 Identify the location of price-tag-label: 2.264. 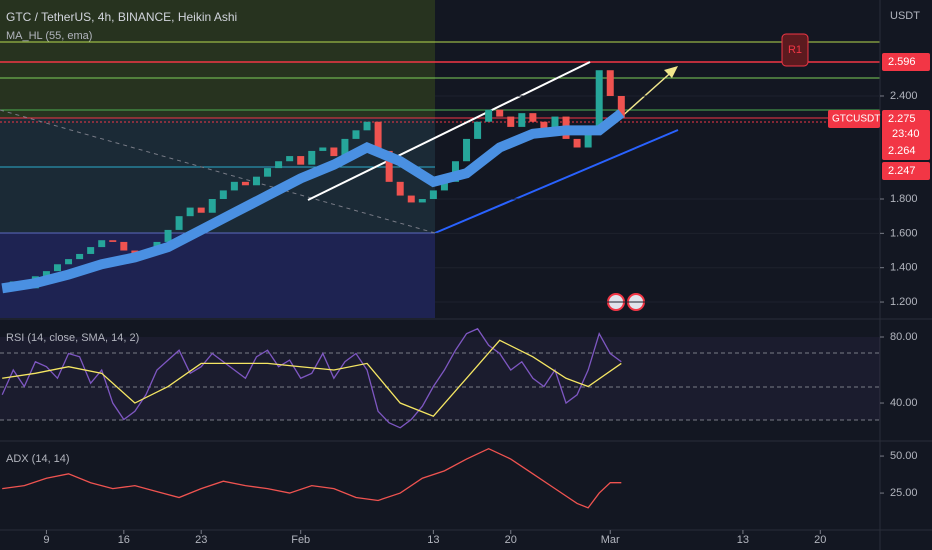
(902, 151).